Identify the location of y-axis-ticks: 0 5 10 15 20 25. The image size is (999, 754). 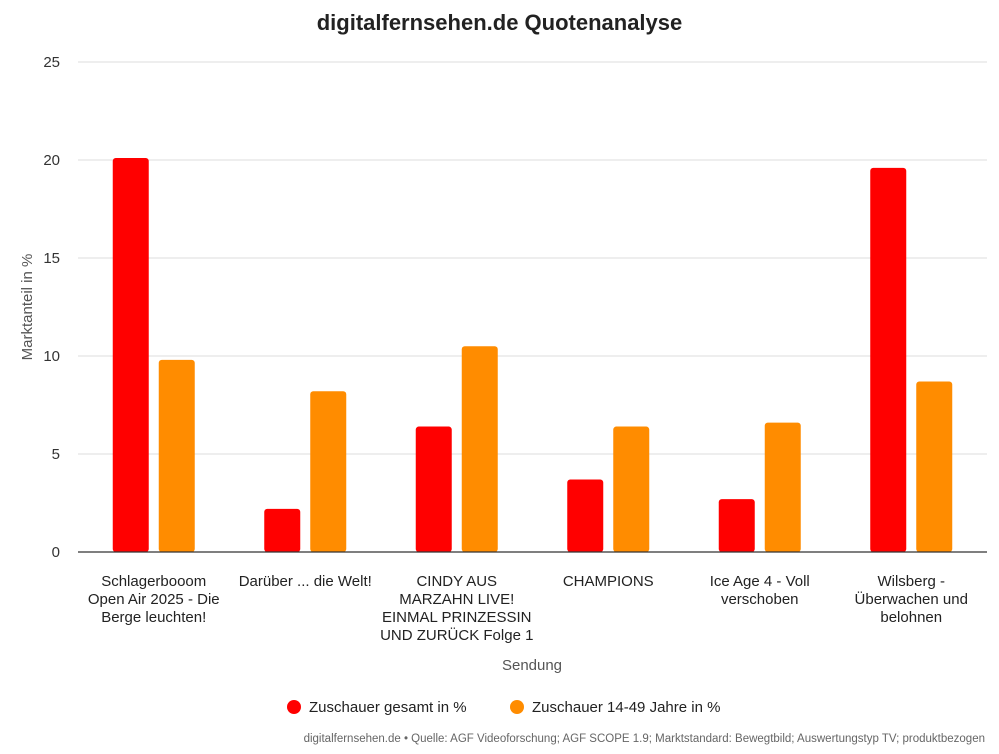
(51, 307).